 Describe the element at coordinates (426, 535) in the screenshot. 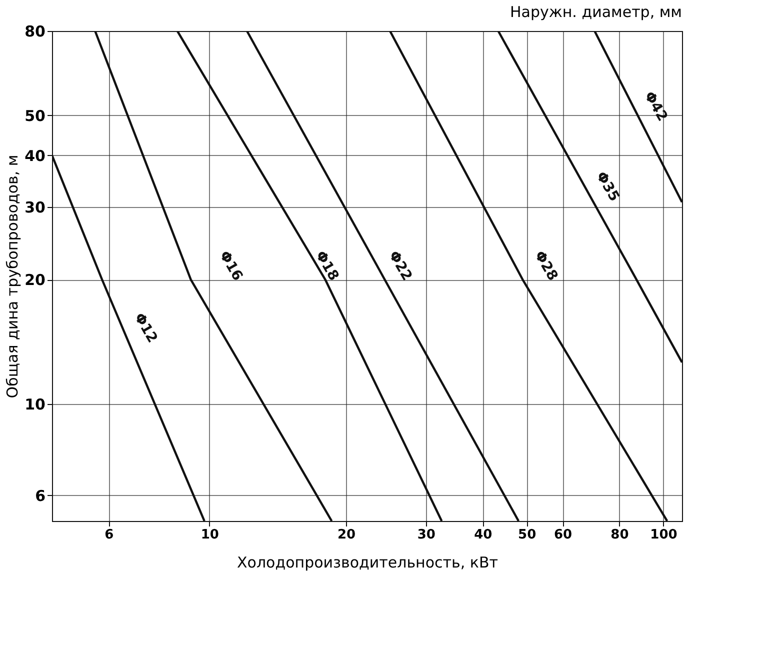

I see `x-tick-label: 30` at that location.